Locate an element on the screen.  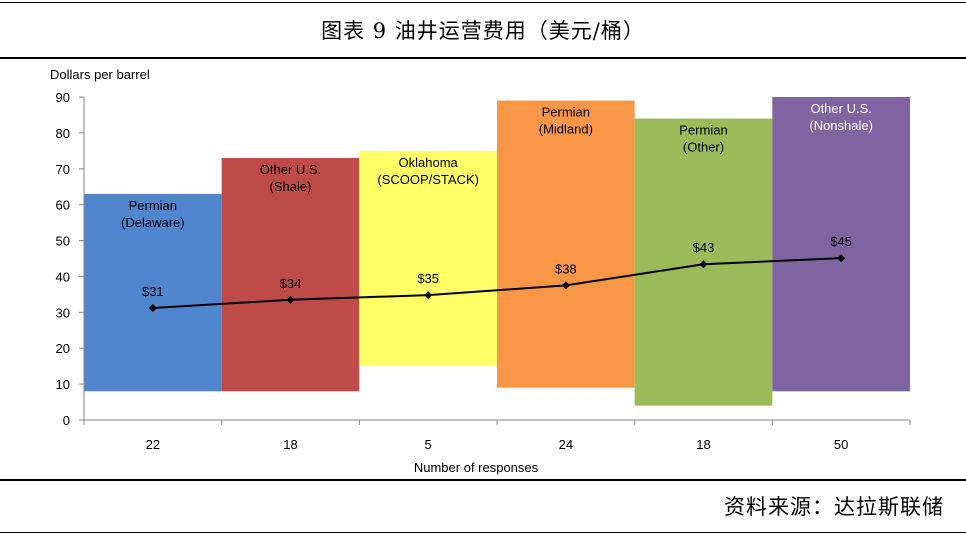
y-tick-label: 40 is located at coordinates (63, 276).